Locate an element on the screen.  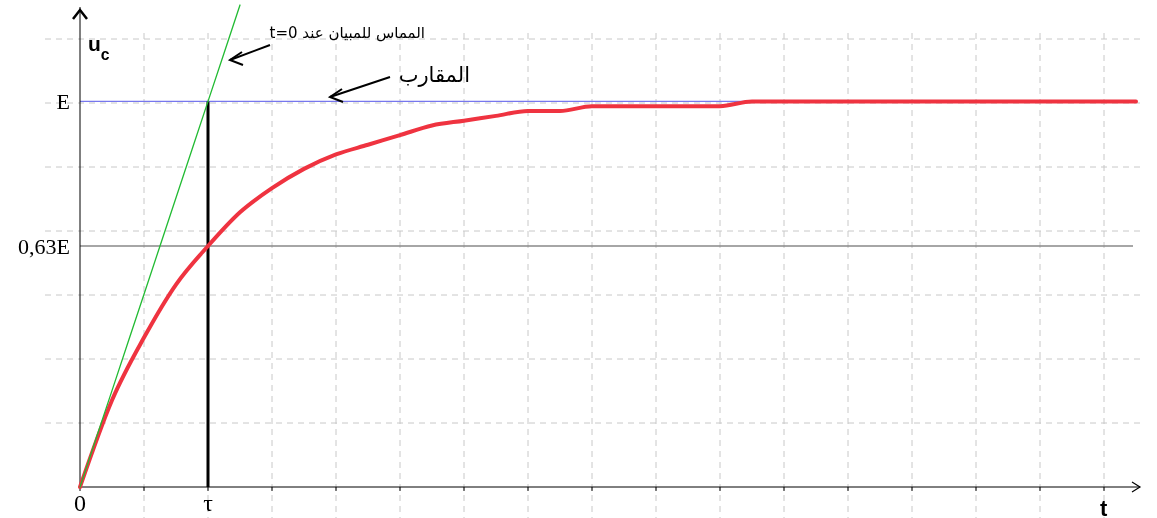
x-tick-label: 0 is located at coordinates (80, 503).